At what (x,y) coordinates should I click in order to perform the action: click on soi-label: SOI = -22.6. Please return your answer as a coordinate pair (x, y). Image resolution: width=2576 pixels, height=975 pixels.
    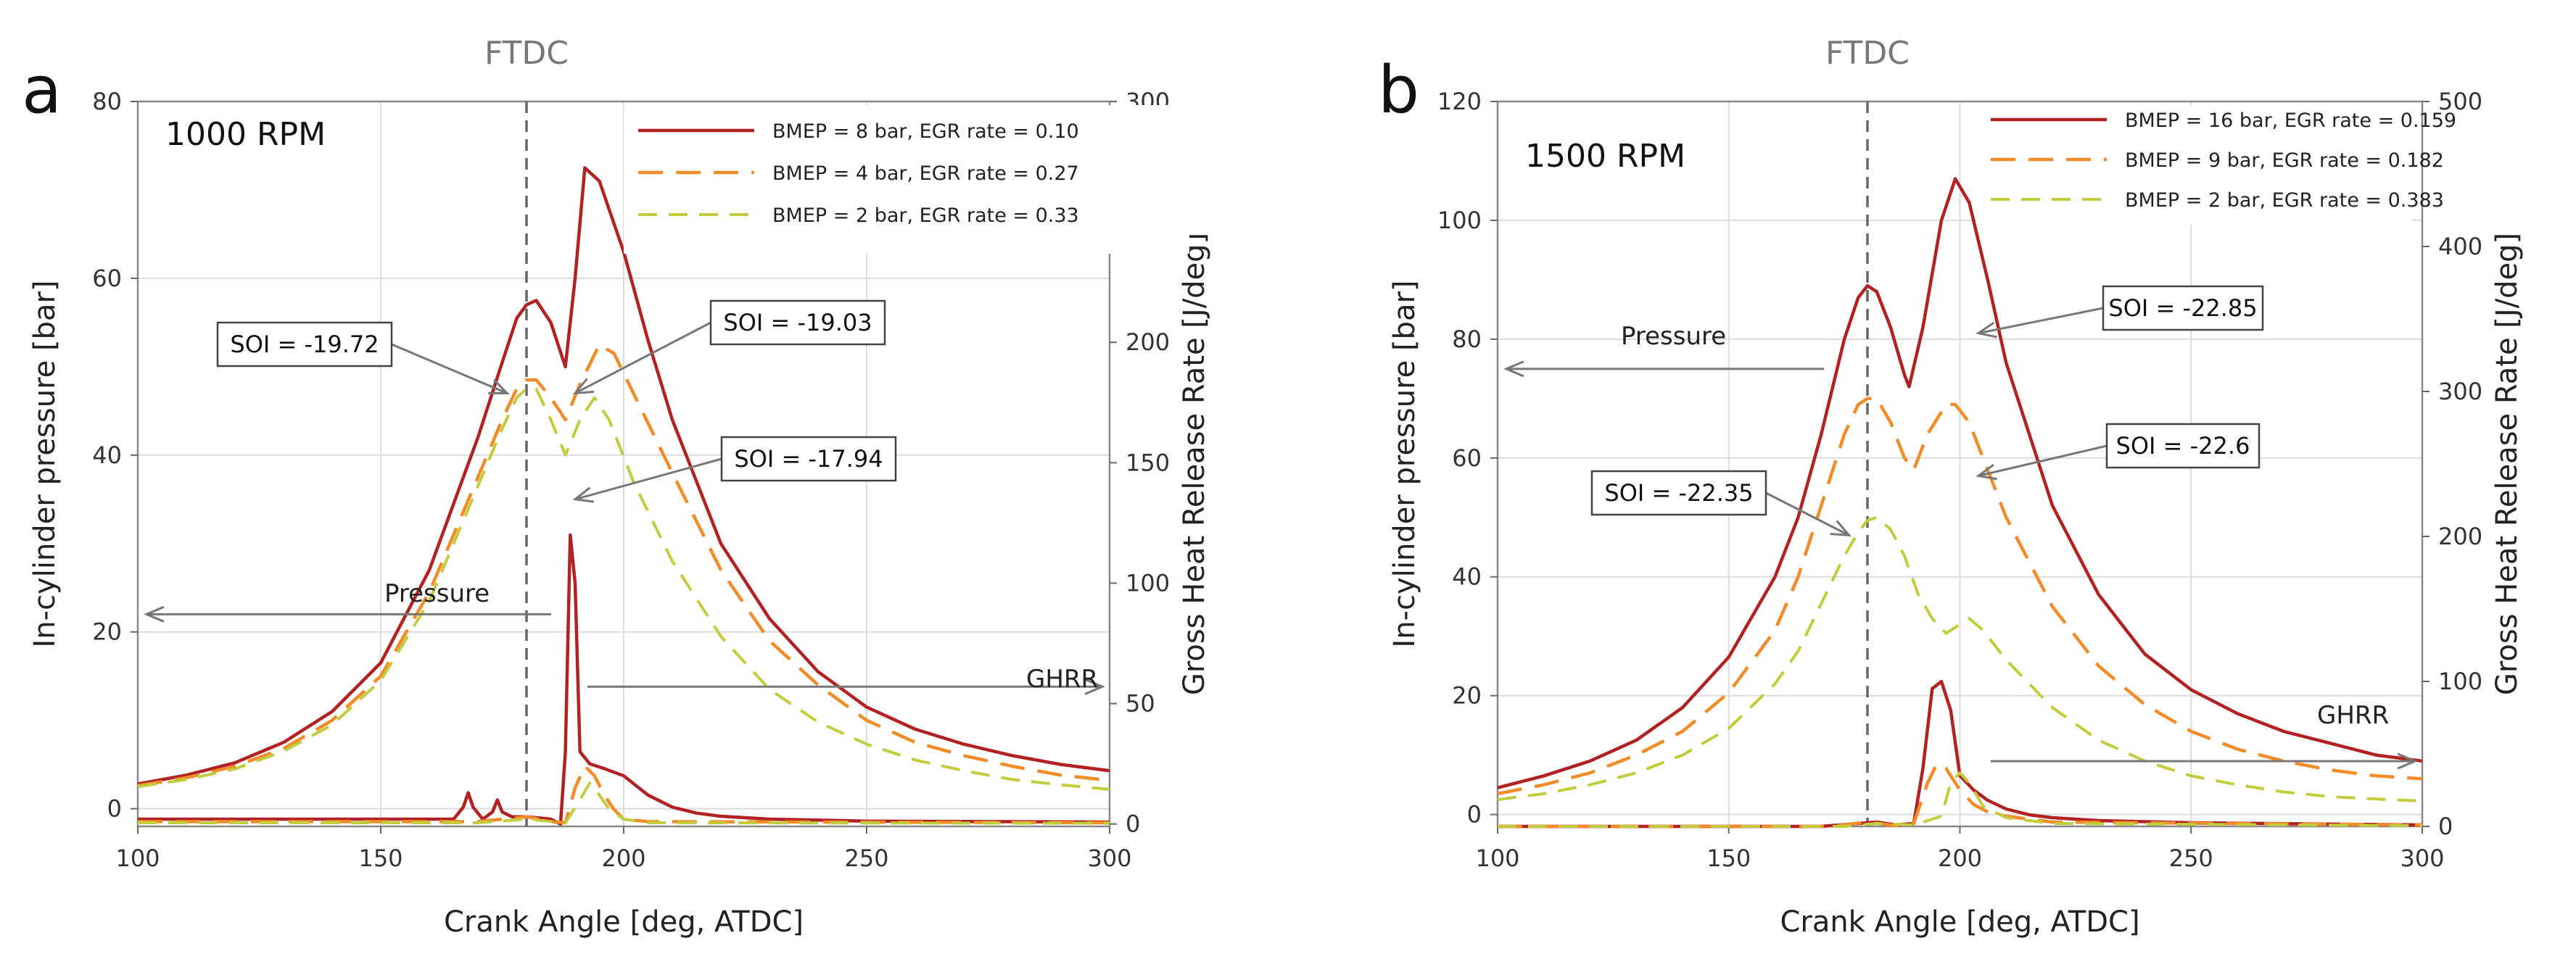
    Looking at the image, I should click on (2183, 446).